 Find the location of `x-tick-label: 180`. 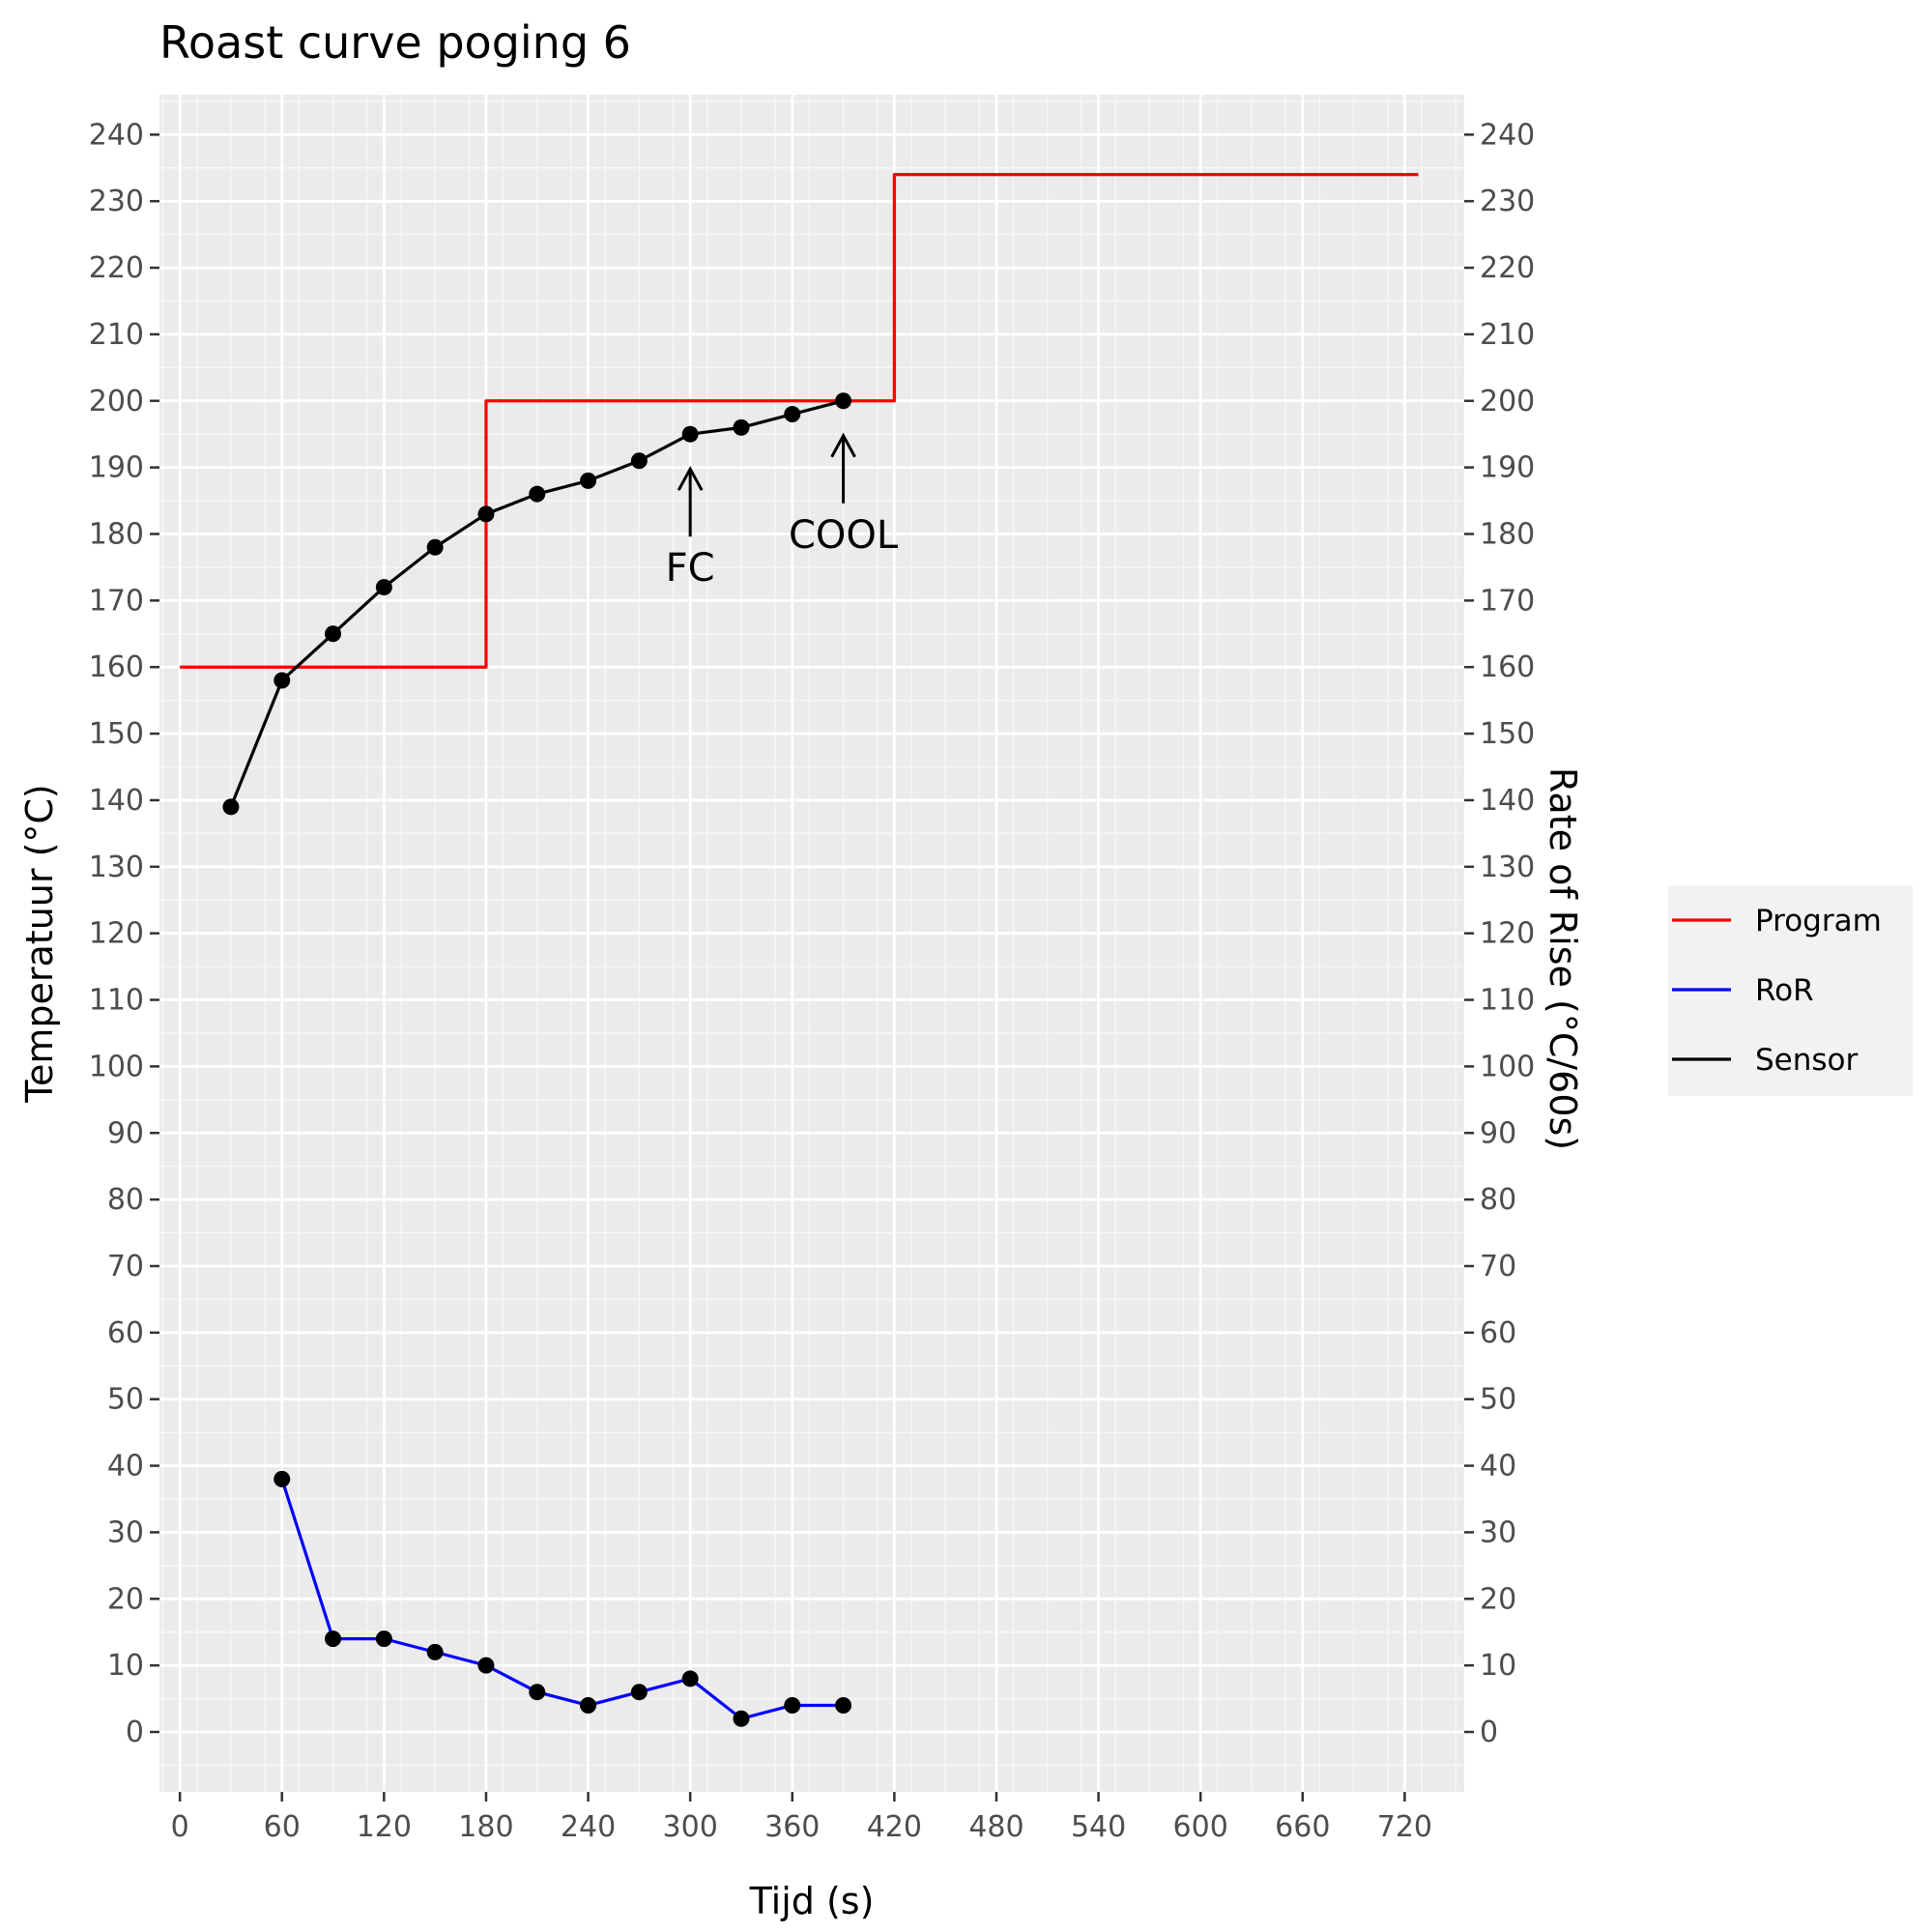

x-tick-label: 180 is located at coordinates (486, 1827).